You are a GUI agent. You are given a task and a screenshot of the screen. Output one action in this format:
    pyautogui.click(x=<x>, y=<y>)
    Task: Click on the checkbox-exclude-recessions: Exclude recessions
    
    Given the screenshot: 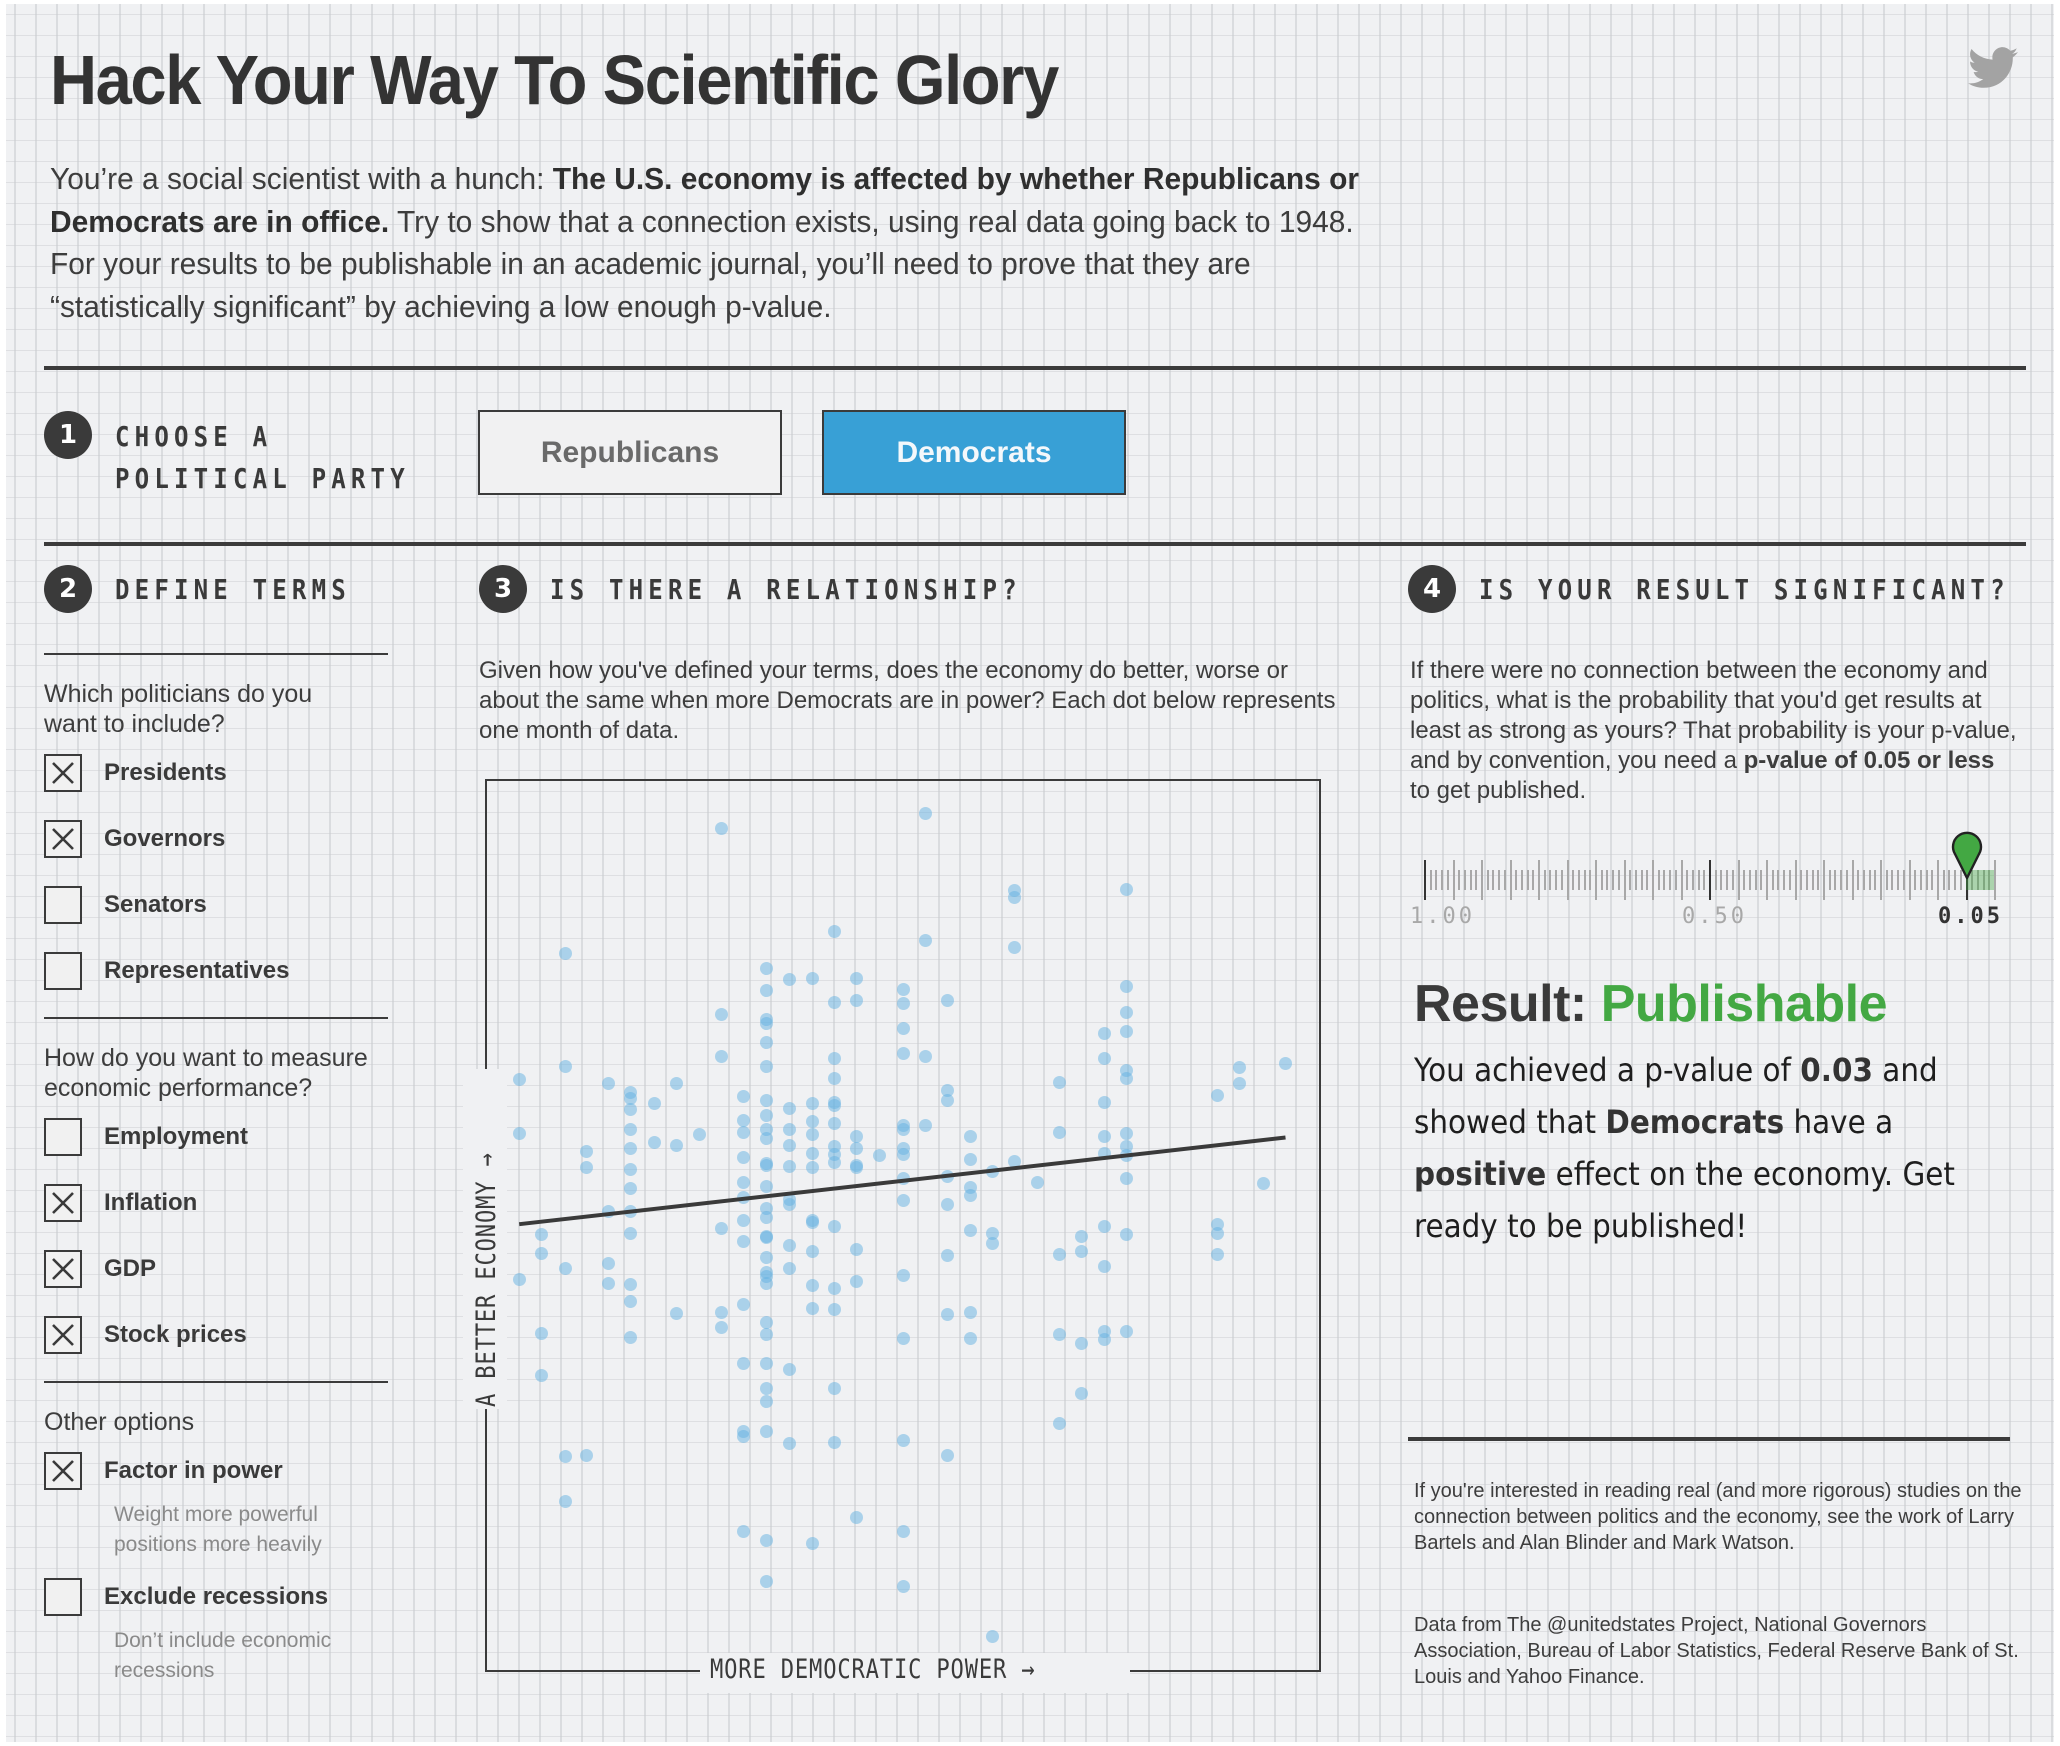 What is the action you would take?
    pyautogui.click(x=186, y=1597)
    